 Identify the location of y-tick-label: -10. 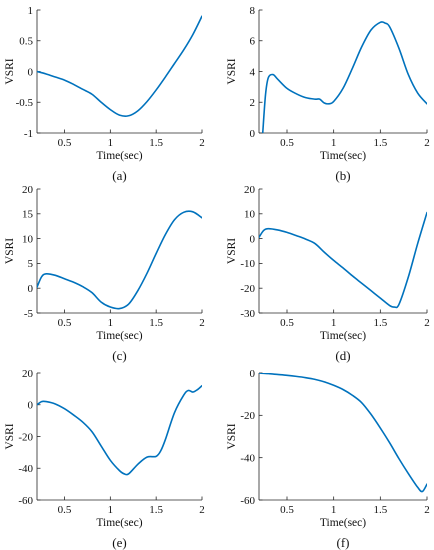
(247, 264).